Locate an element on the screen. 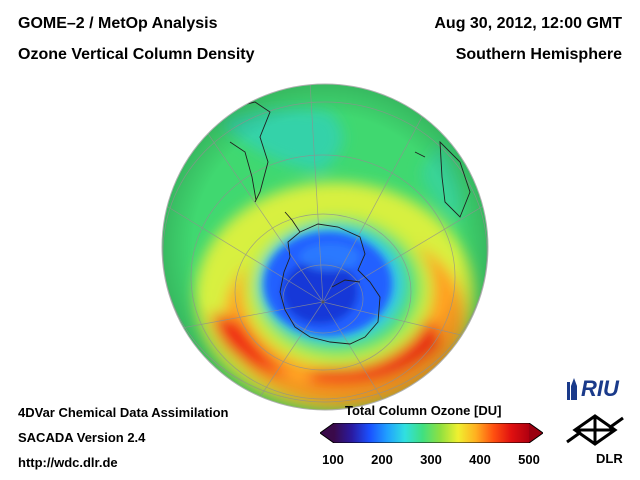 The height and width of the screenshot is (480, 640). colorbar-gradient is located at coordinates (431, 433).